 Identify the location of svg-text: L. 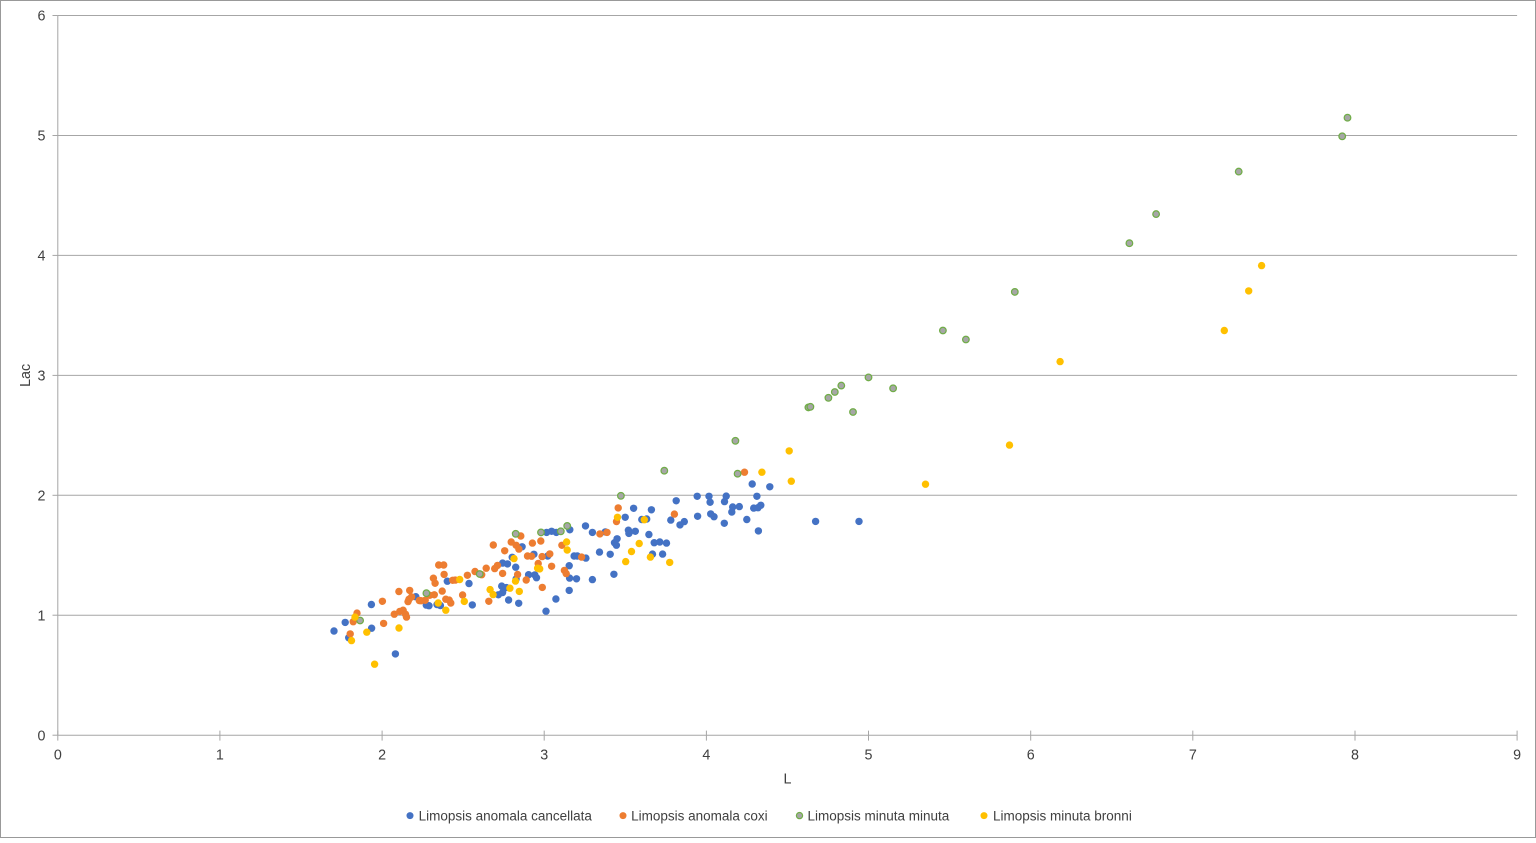
(788, 779).